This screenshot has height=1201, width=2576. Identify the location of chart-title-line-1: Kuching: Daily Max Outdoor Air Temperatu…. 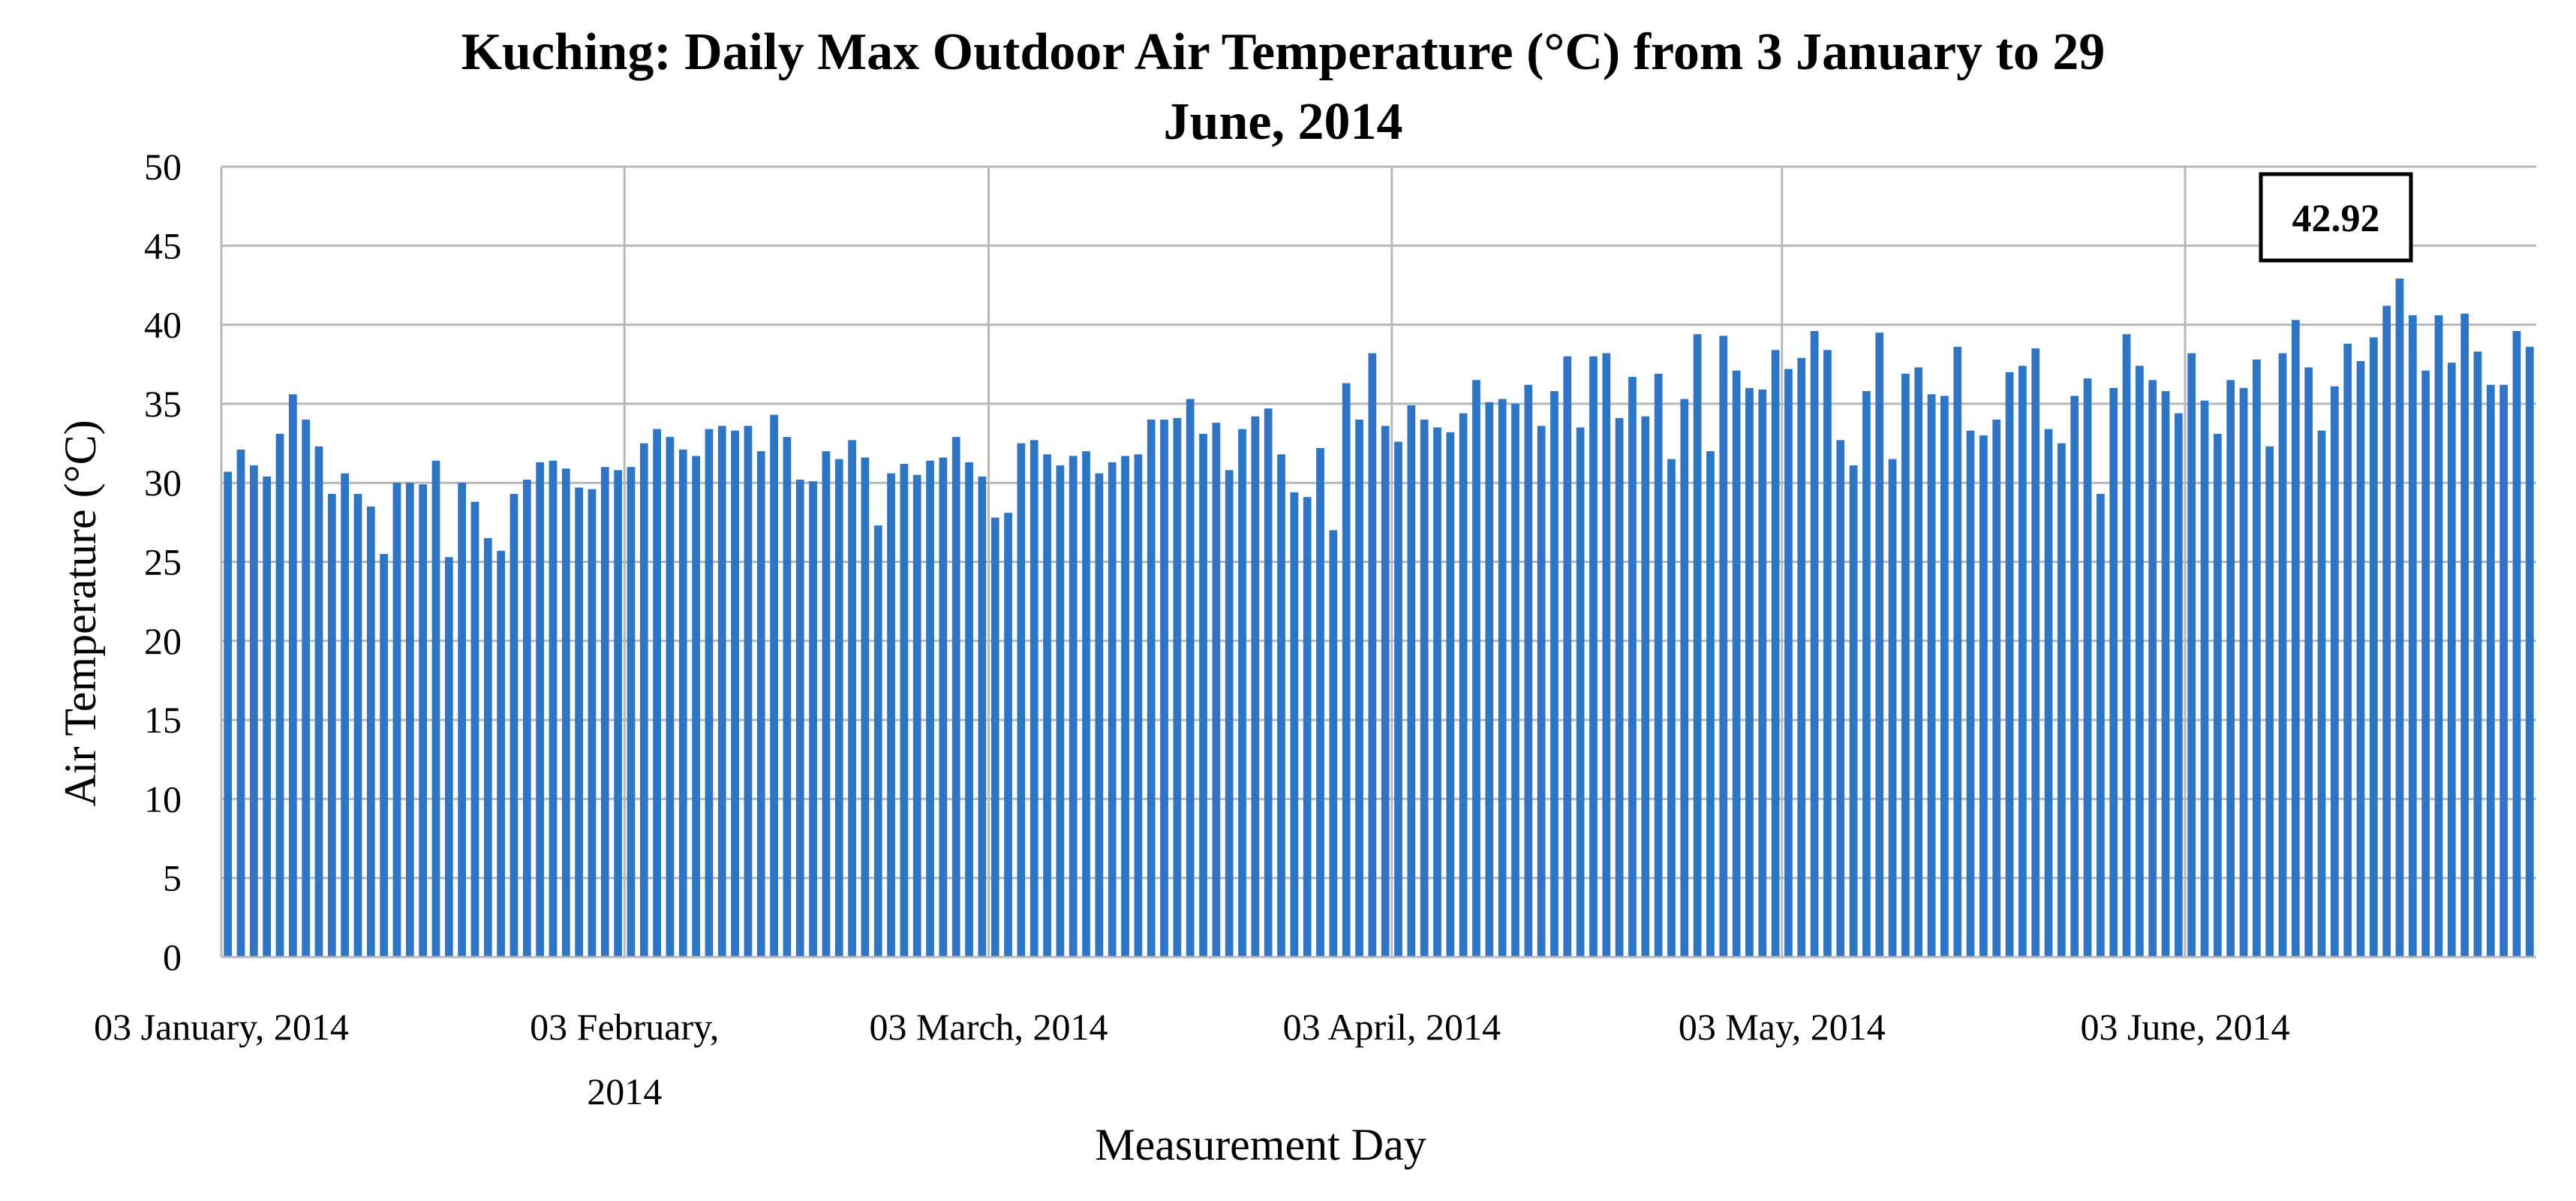
(1283, 52).